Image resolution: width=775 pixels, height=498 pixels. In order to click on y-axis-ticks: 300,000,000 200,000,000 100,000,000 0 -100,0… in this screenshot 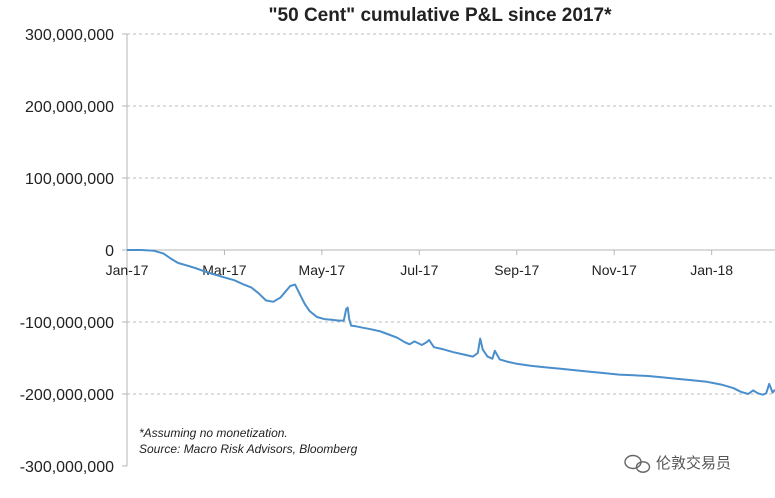, I will do `click(73, 251)`.